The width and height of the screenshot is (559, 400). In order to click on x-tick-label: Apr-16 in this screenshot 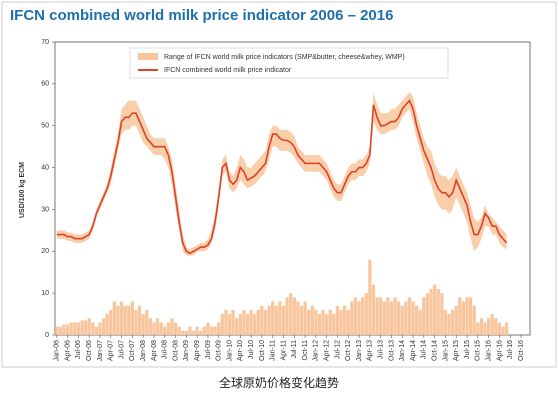, I will do `click(499, 350)`.